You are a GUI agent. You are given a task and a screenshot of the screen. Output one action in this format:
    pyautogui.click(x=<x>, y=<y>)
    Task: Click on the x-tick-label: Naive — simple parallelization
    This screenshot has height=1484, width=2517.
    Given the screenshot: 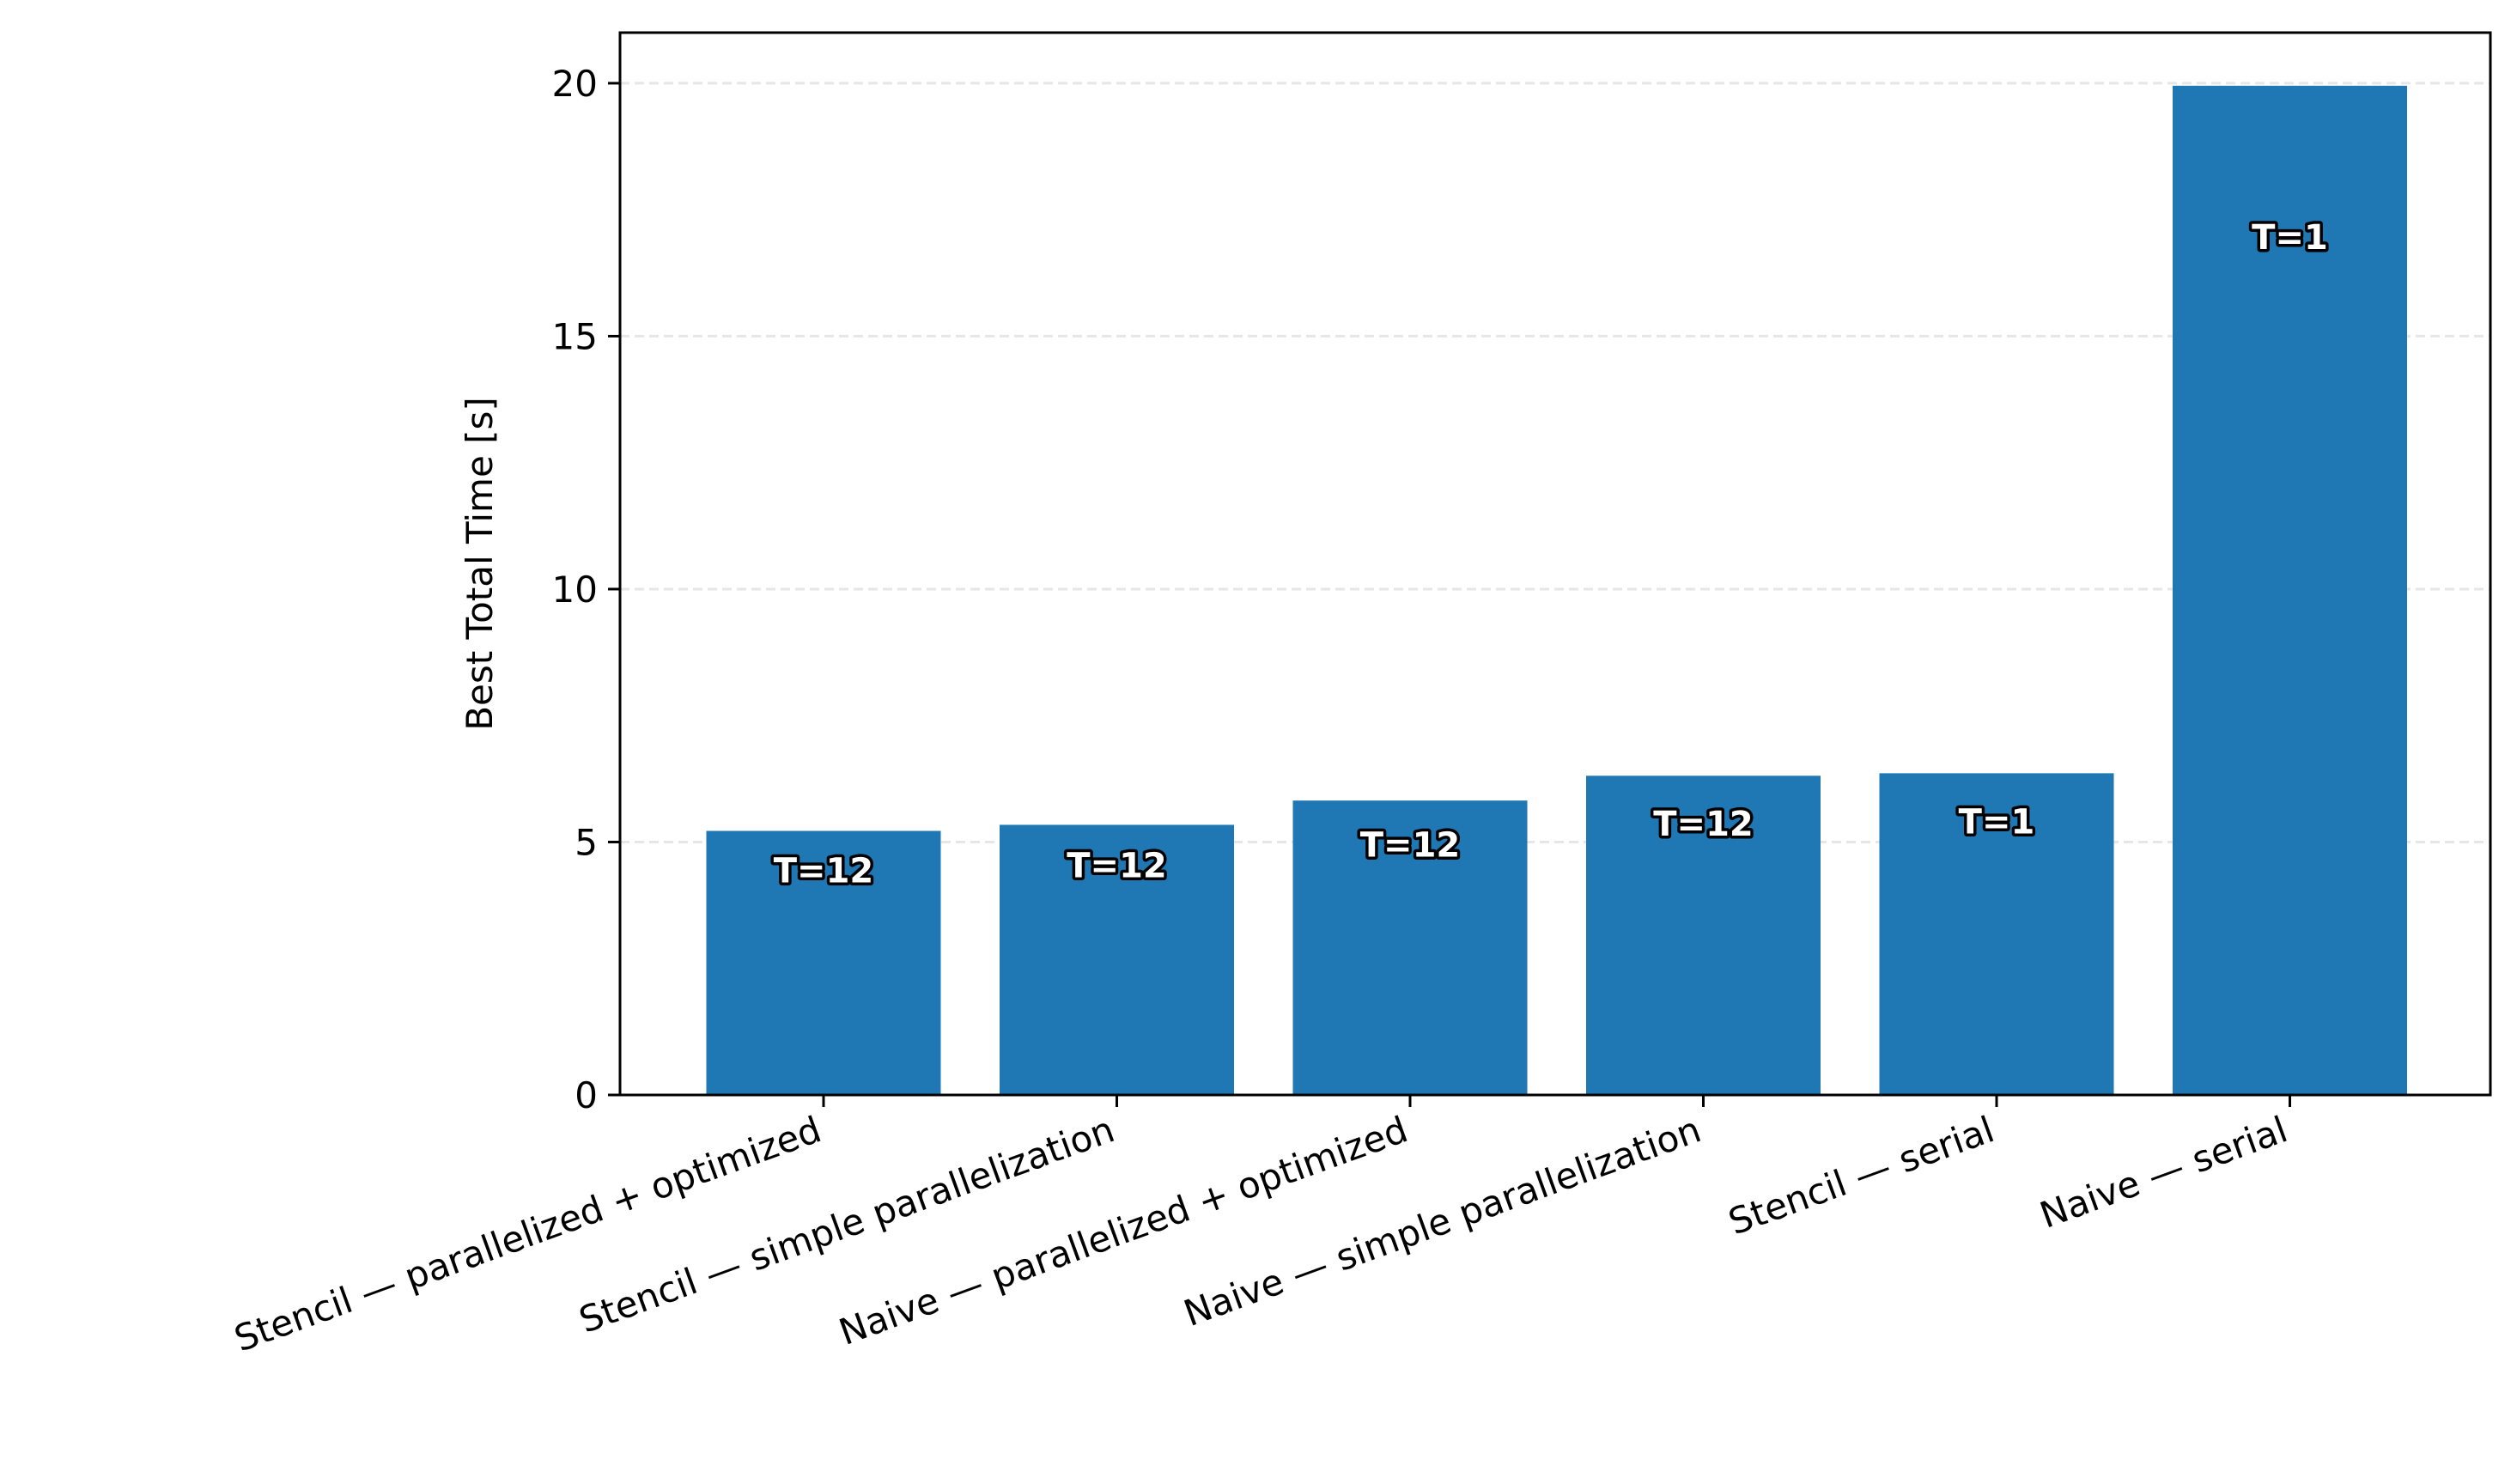 What is the action you would take?
    pyautogui.click(x=1442, y=1221)
    